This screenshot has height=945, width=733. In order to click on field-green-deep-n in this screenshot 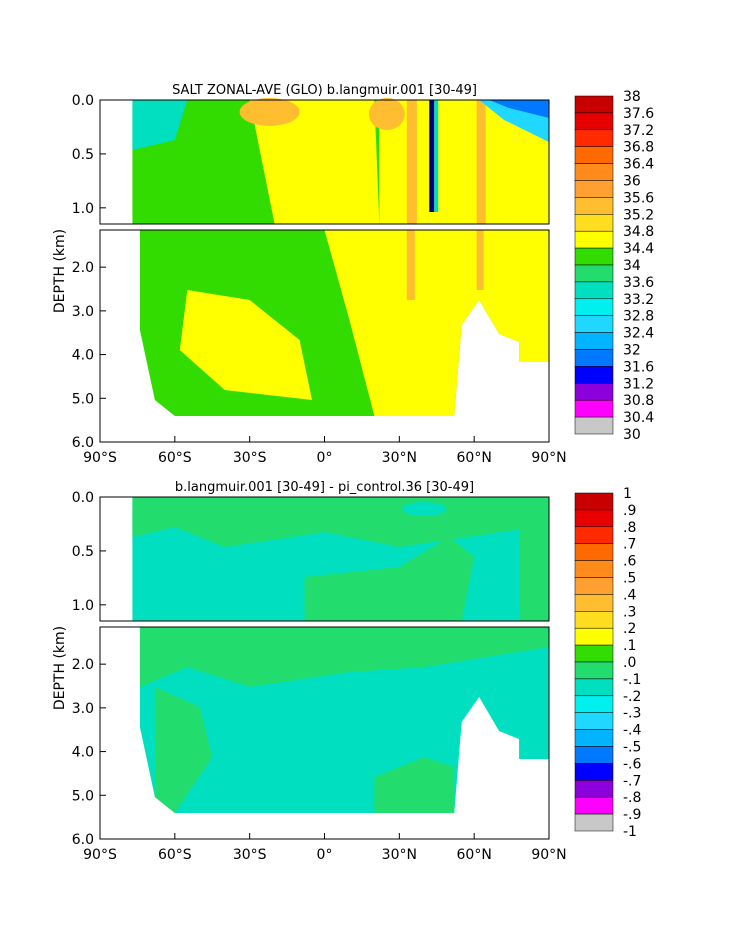, I will do `click(414, 785)`.